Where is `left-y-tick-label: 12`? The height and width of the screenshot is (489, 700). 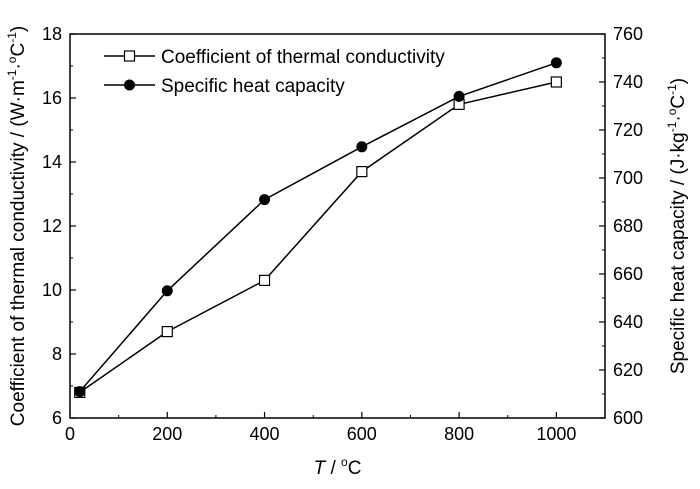 left-y-tick-label: 12 is located at coordinates (52, 226).